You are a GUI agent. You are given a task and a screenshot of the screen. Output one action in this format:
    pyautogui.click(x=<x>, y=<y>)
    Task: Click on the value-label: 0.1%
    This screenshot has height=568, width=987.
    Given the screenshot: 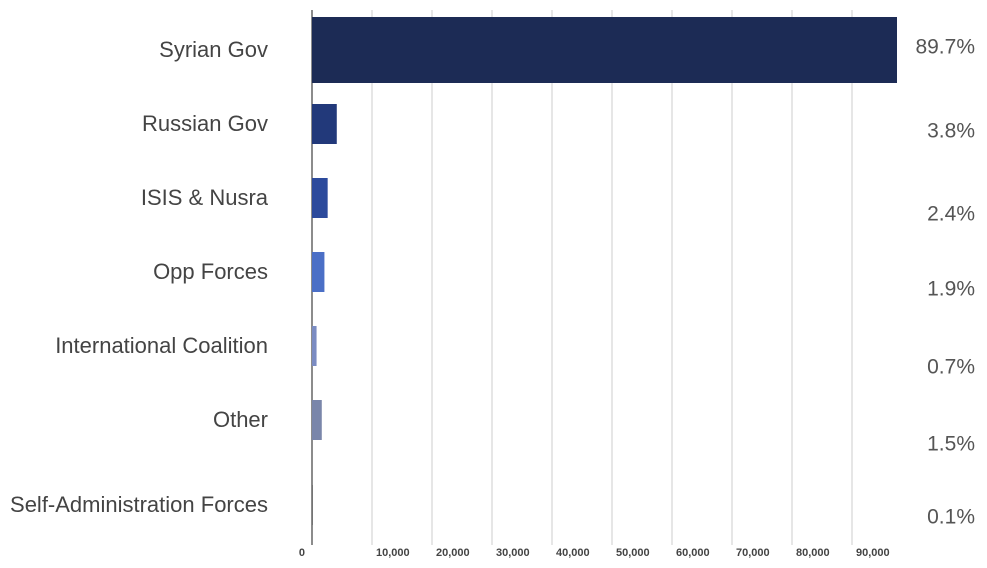 What is the action you would take?
    pyautogui.click(x=951, y=517)
    